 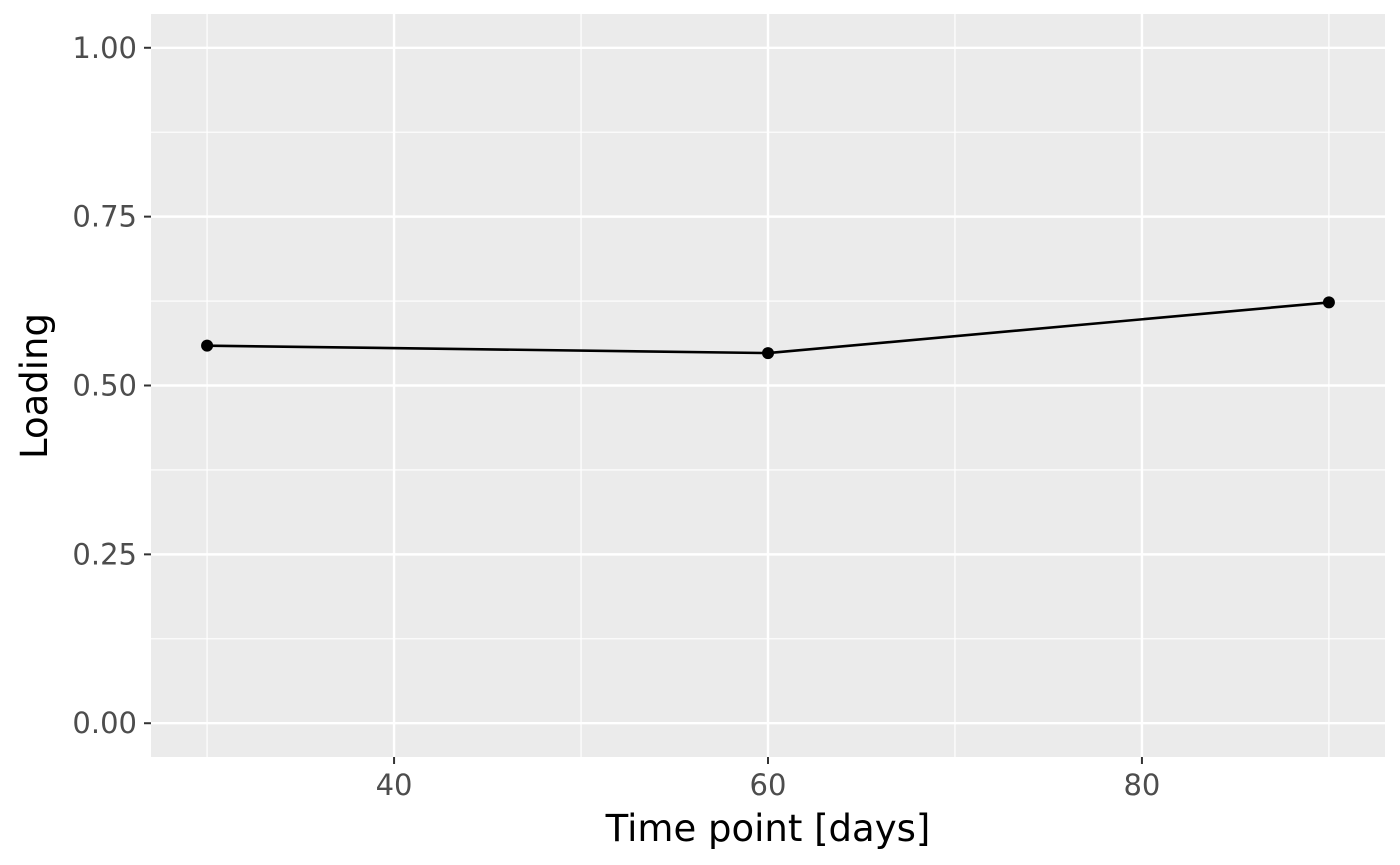 I want to click on y-tick-label: 1.00, so click(x=104, y=48).